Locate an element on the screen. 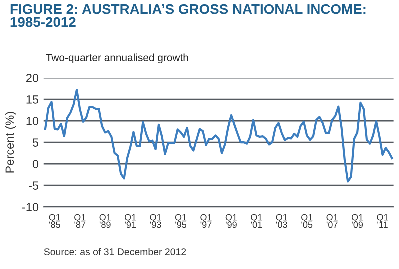 The height and width of the screenshot is (269, 399). x-tick-label: Q1 '91 is located at coordinates (130, 221).